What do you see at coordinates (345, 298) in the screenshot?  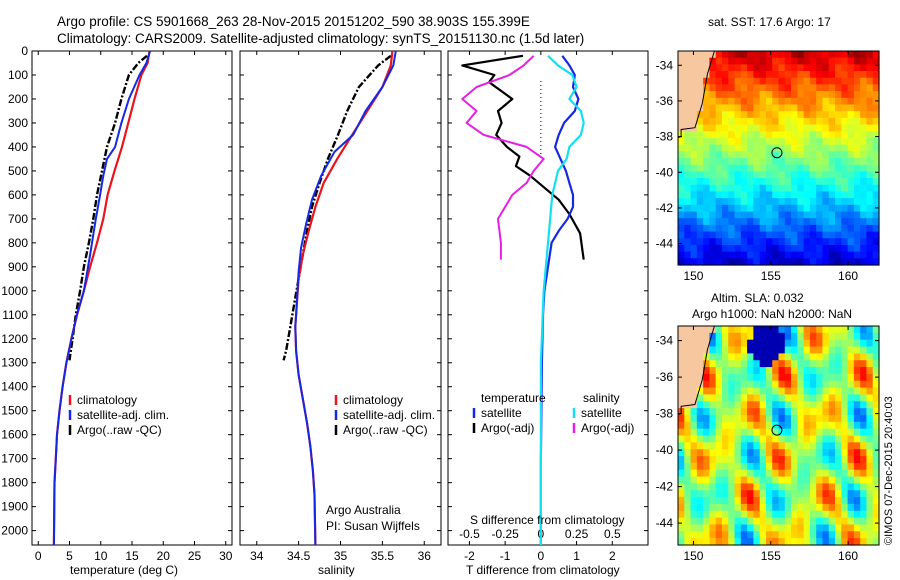 I see `satellite-line` at bounding box center [345, 298].